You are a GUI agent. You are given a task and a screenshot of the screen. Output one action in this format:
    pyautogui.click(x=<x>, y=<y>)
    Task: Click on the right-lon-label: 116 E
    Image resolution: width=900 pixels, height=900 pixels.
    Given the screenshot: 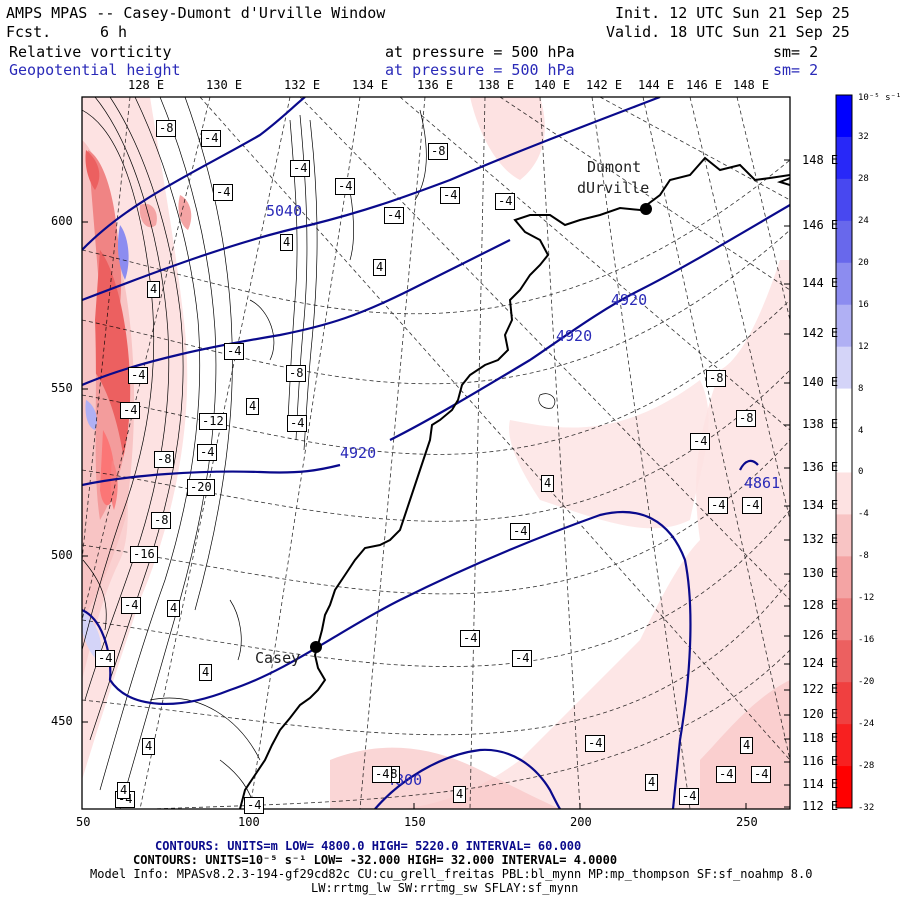 What is the action you would take?
    pyautogui.click(x=820, y=761)
    